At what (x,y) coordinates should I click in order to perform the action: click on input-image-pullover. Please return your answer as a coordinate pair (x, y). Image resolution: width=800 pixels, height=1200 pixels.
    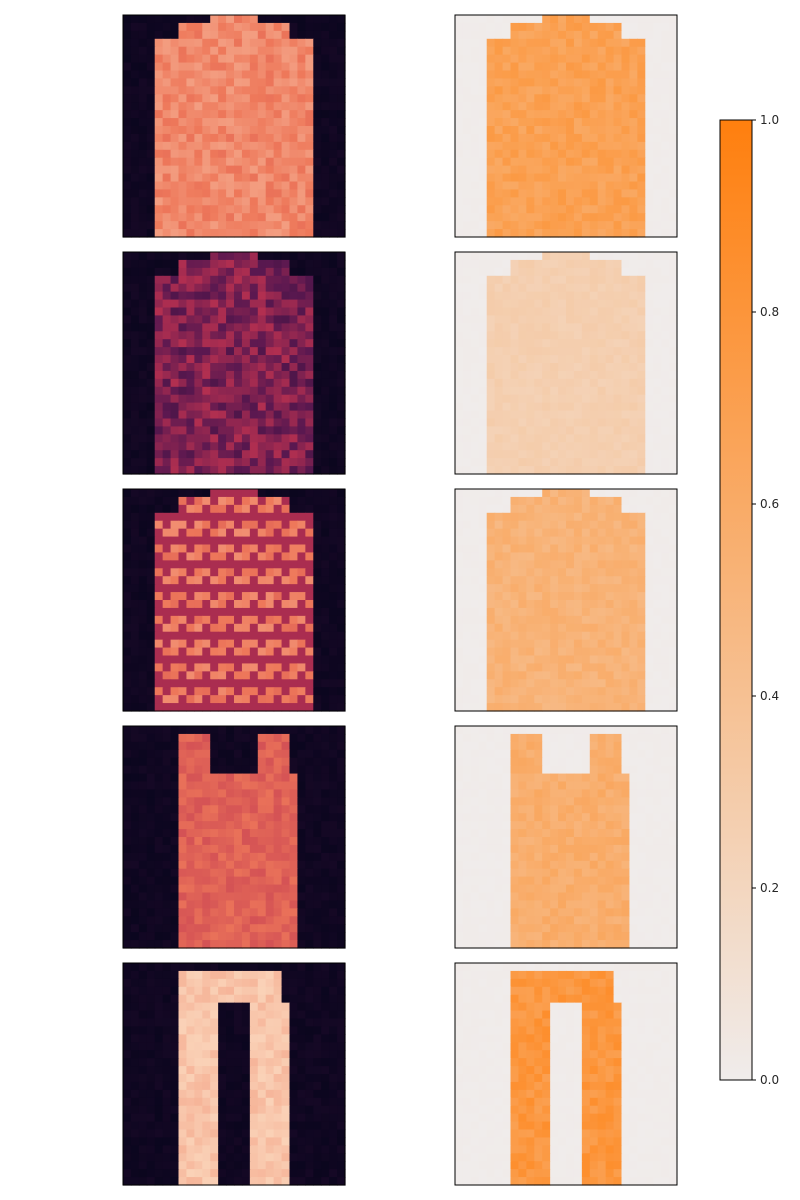
    Looking at the image, I should click on (234, 126).